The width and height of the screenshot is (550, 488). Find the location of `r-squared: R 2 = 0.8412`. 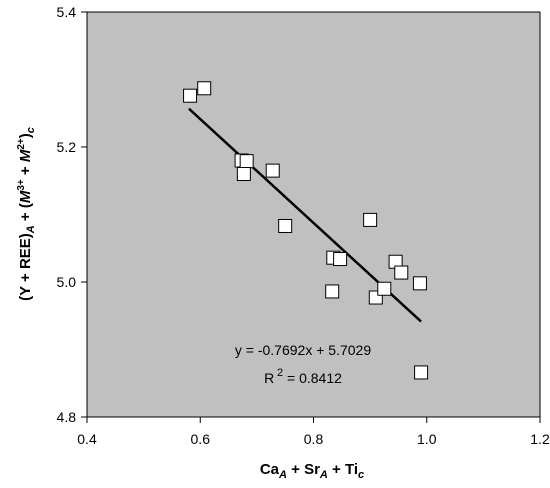

r-squared: R 2 = 0.8412 is located at coordinates (303, 376).